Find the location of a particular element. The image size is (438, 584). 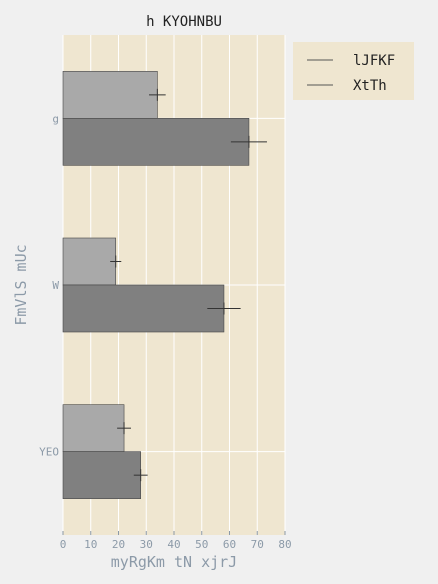

x-ticks: 0 10 20 30 40 50 60 70 80 is located at coordinates (176, 541).